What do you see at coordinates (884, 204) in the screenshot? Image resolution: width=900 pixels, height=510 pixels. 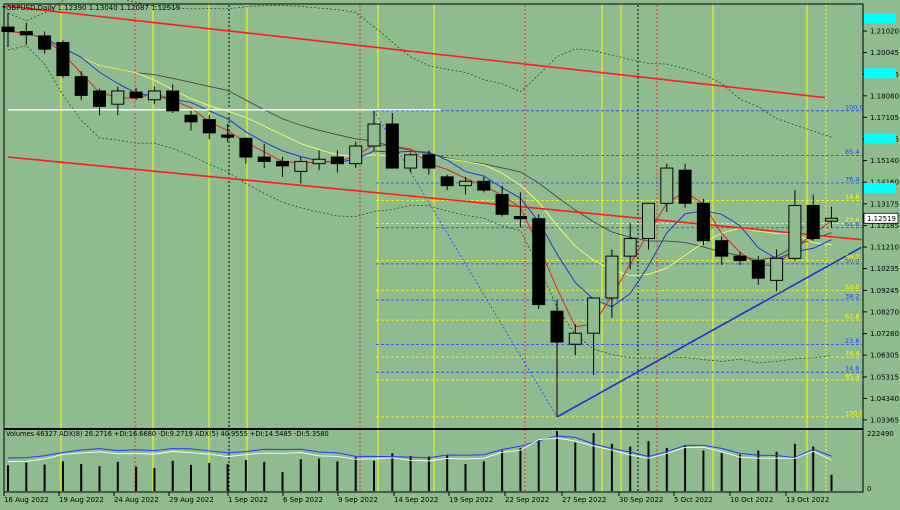 I see `price-label: 1.13175` at bounding box center [884, 204].